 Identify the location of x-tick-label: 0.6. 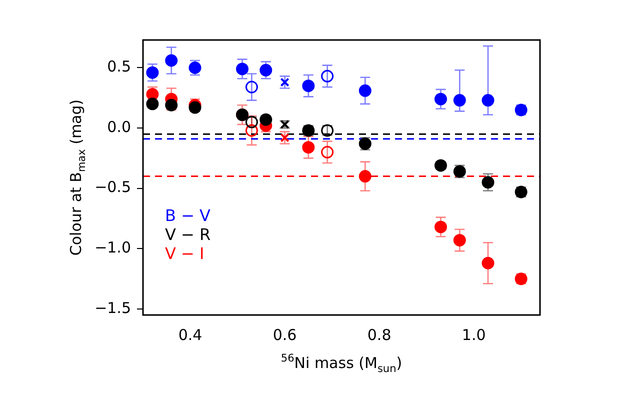
(284, 335).